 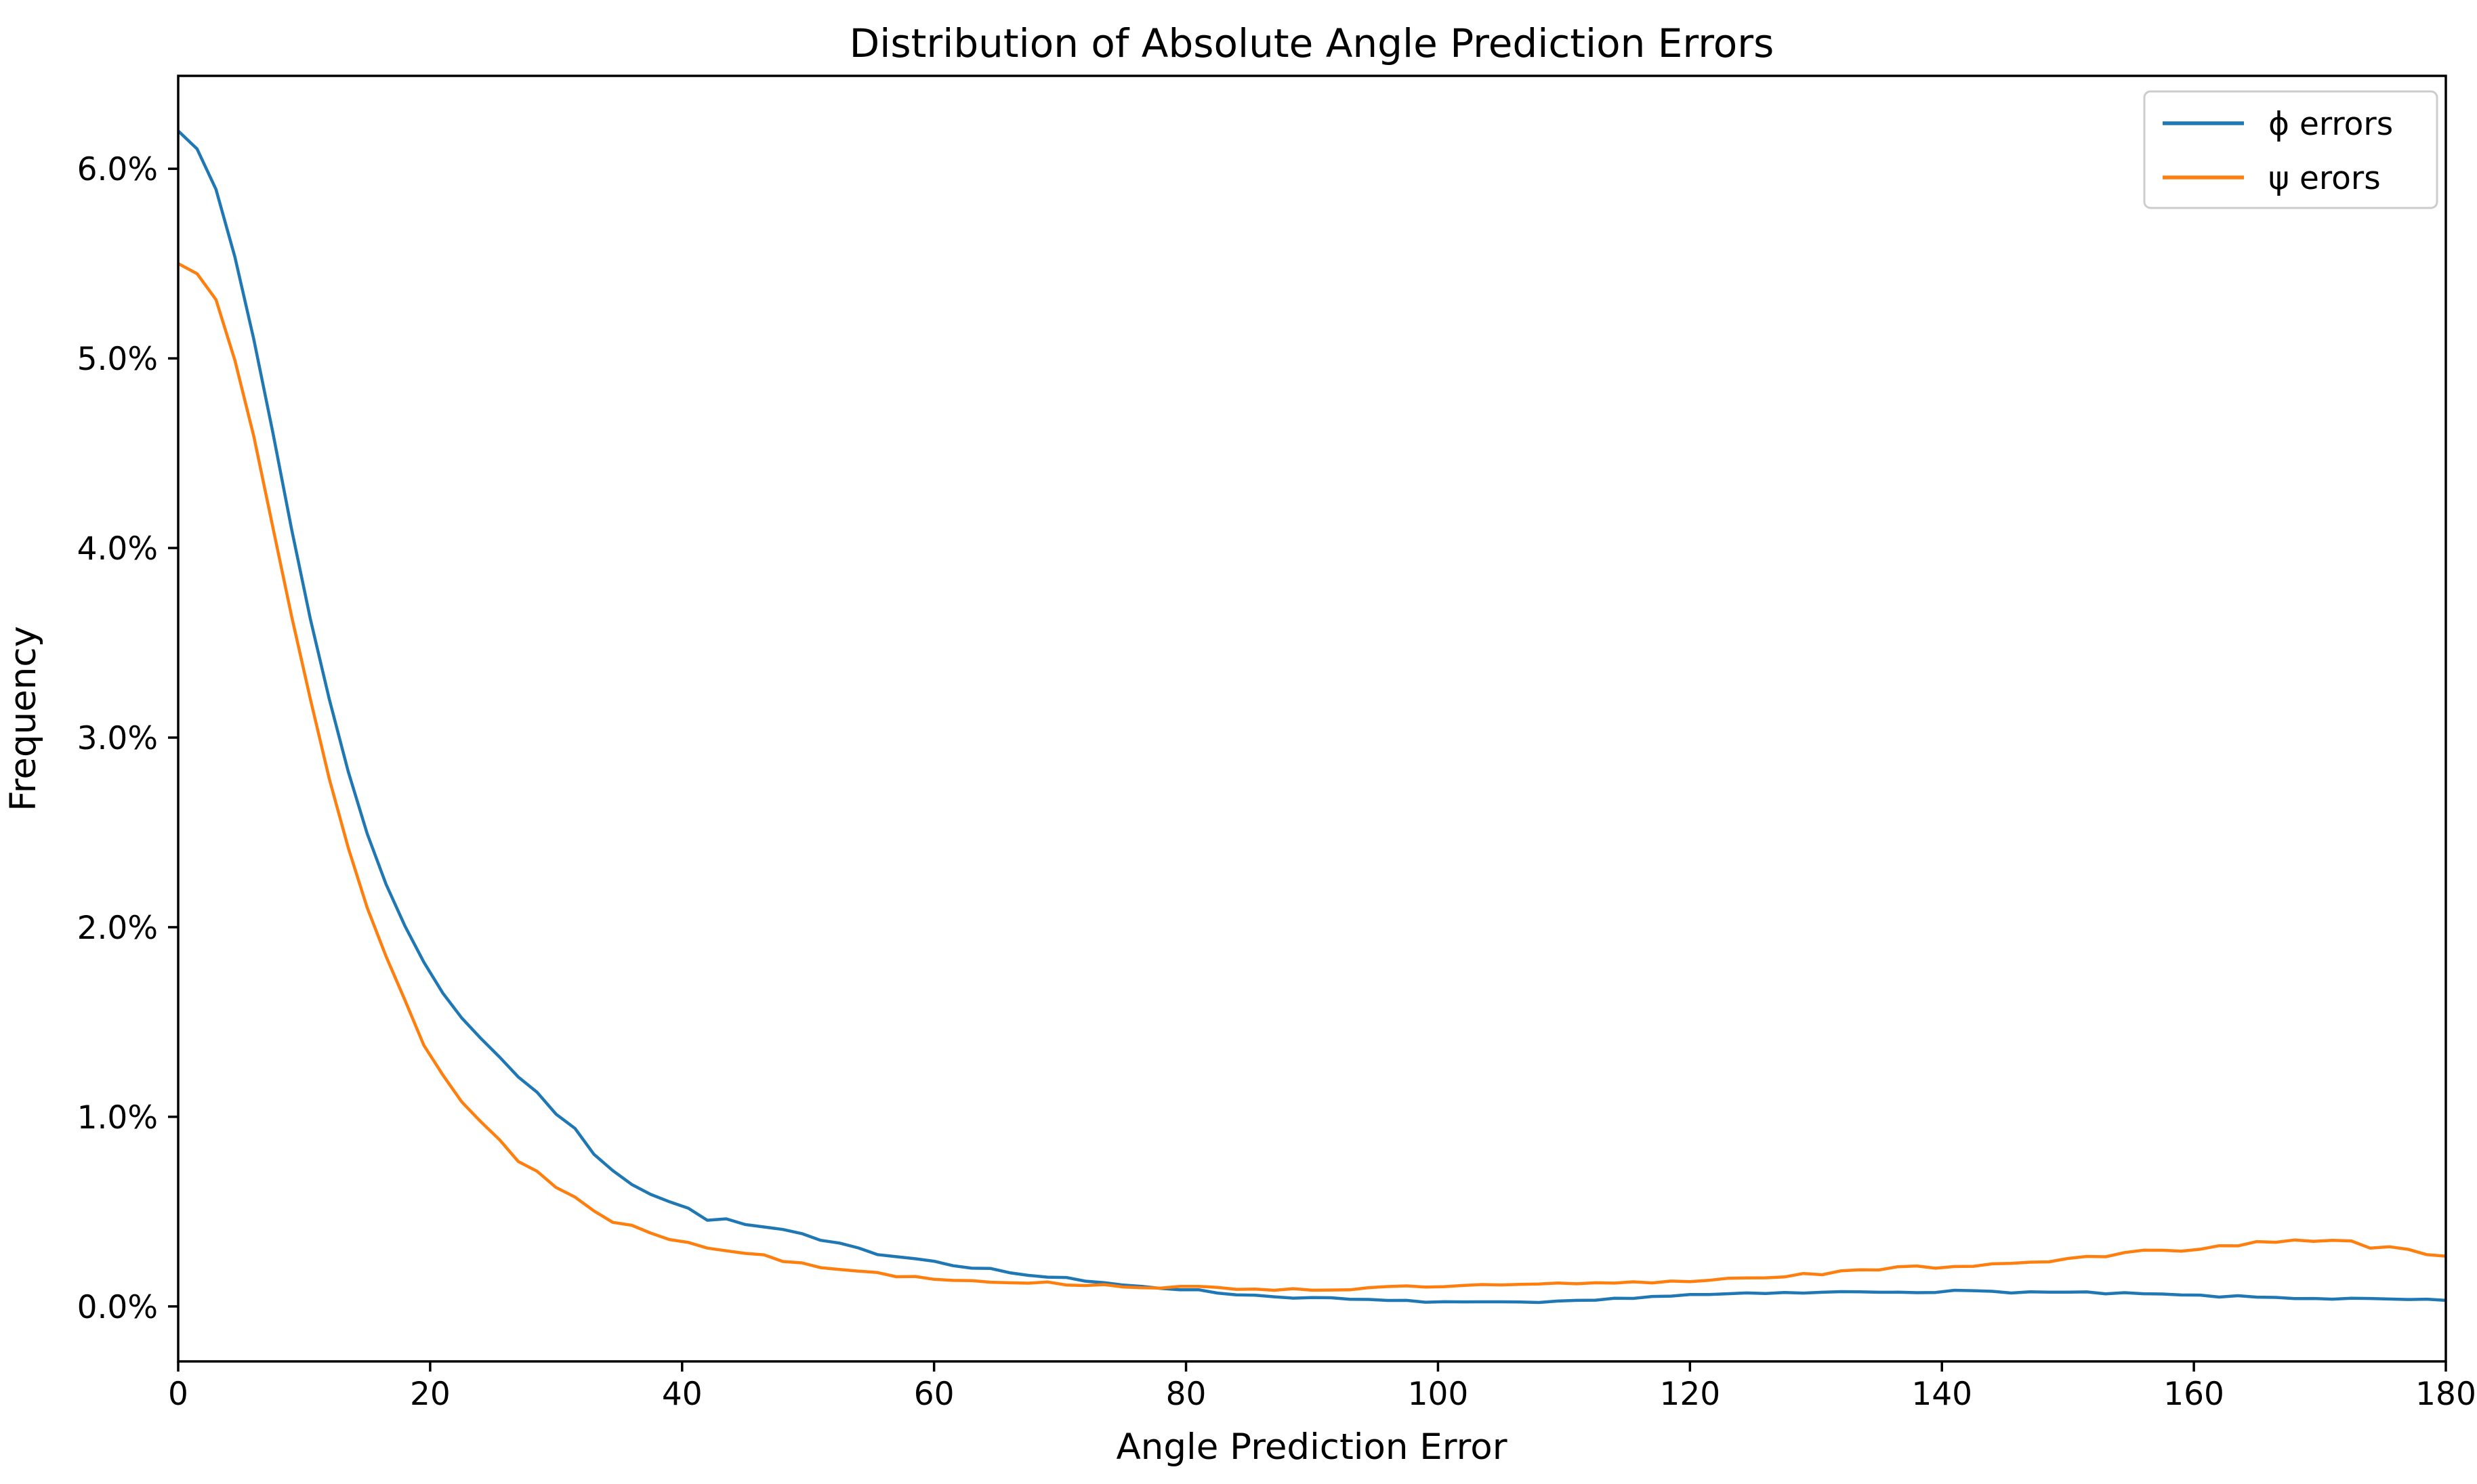 What do you see at coordinates (1438, 1395) in the screenshot?
I see `x-tick-label: 100` at bounding box center [1438, 1395].